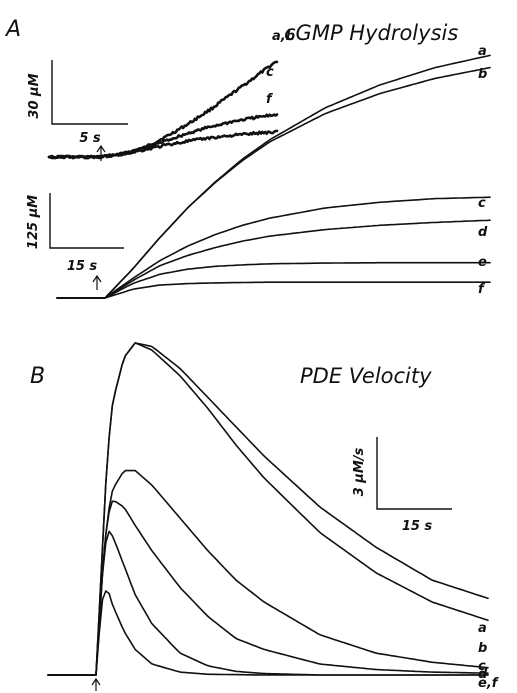  What do you see at coordinates (482, 51) in the screenshot?
I see `curve-label-1-0: a` at bounding box center [482, 51].